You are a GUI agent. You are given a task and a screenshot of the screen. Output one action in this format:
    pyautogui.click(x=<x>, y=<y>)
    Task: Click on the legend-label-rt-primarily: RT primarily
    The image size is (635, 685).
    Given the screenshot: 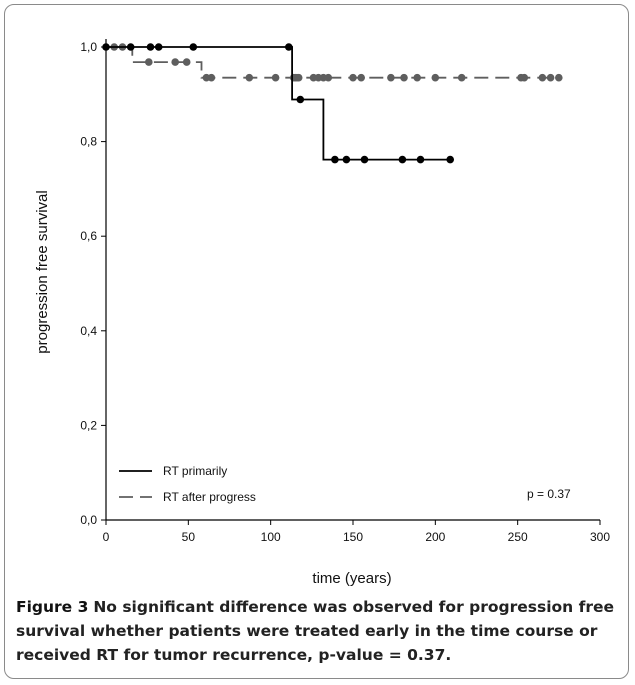 What is the action you would take?
    pyautogui.click(x=195, y=471)
    